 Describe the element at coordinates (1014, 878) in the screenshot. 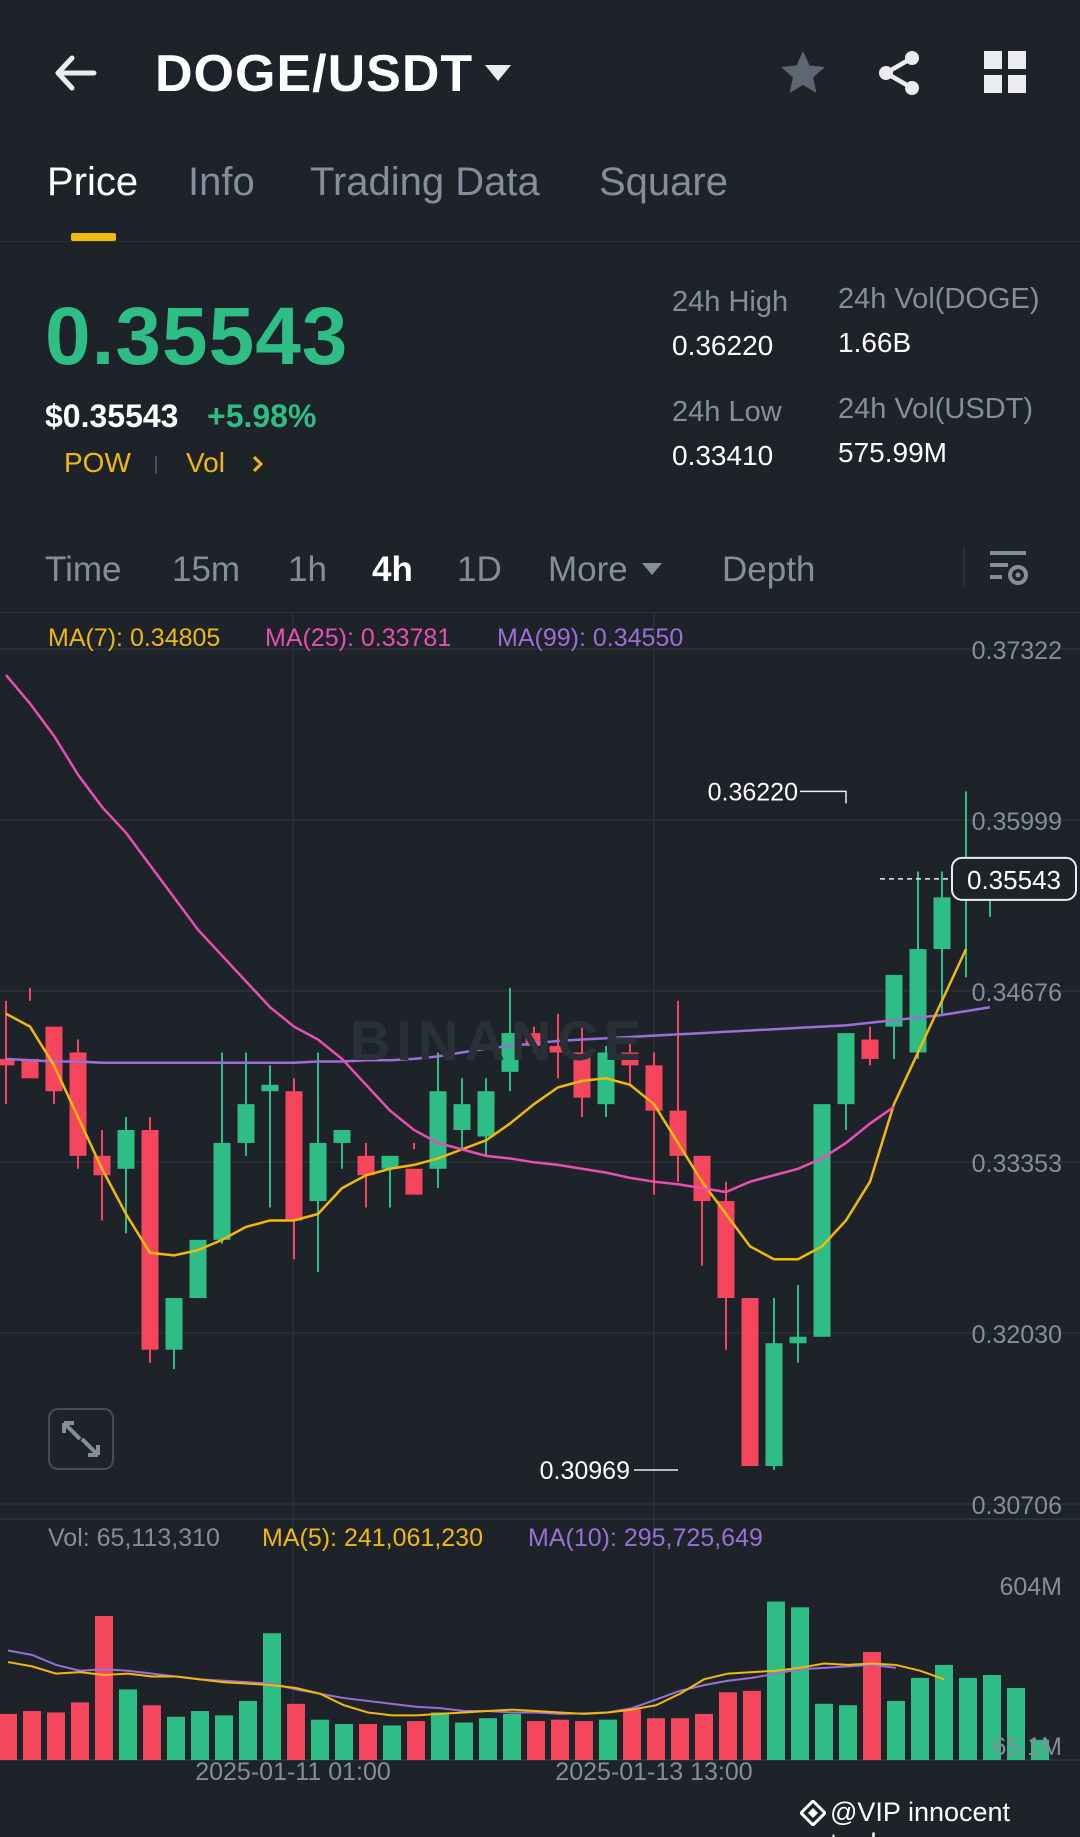

I see `current-price-box` at that location.